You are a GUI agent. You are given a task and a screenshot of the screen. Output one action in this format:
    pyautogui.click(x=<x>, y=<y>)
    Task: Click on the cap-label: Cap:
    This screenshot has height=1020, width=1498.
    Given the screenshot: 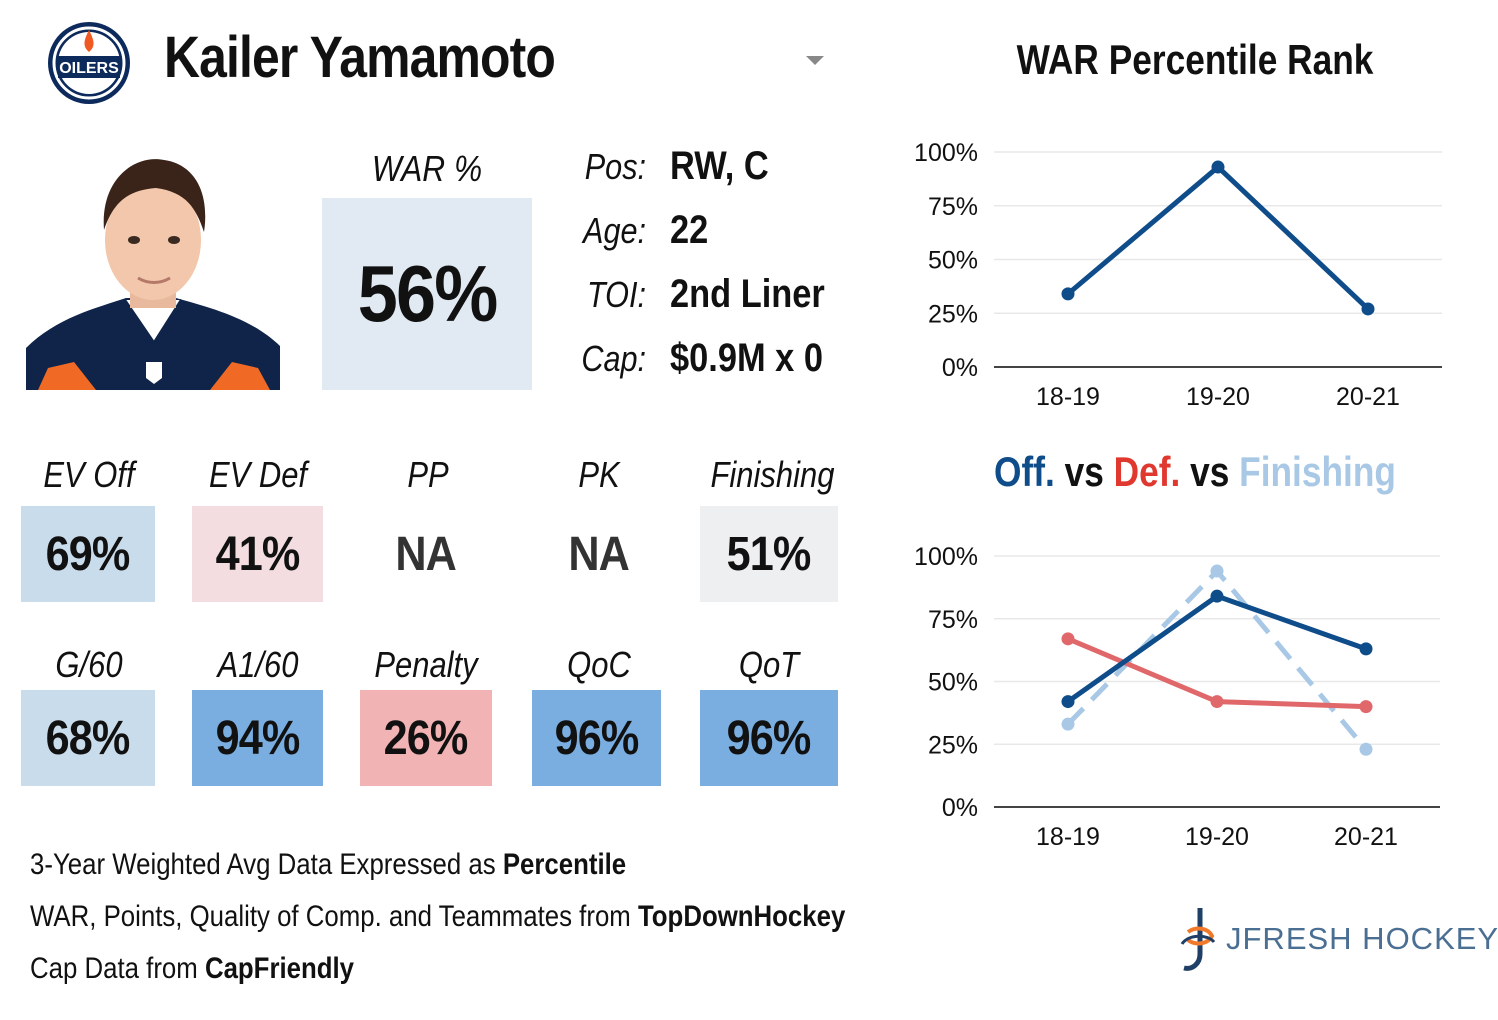 What is the action you would take?
    pyautogui.click(x=613, y=358)
    